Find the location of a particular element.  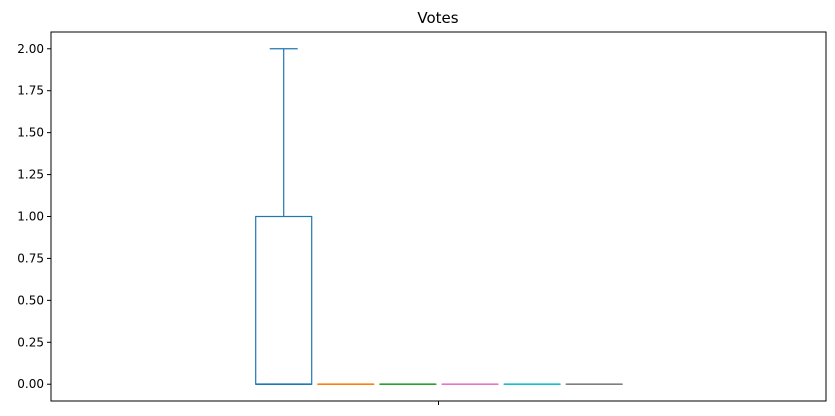

chart-title: Votes is located at coordinates (437, 18).